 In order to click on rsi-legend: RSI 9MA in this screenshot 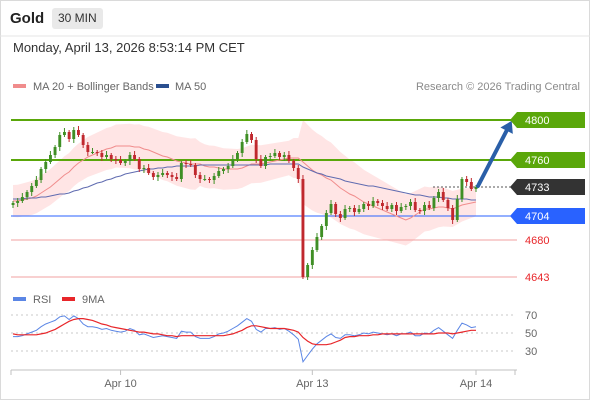, I will do `click(59, 300)`.